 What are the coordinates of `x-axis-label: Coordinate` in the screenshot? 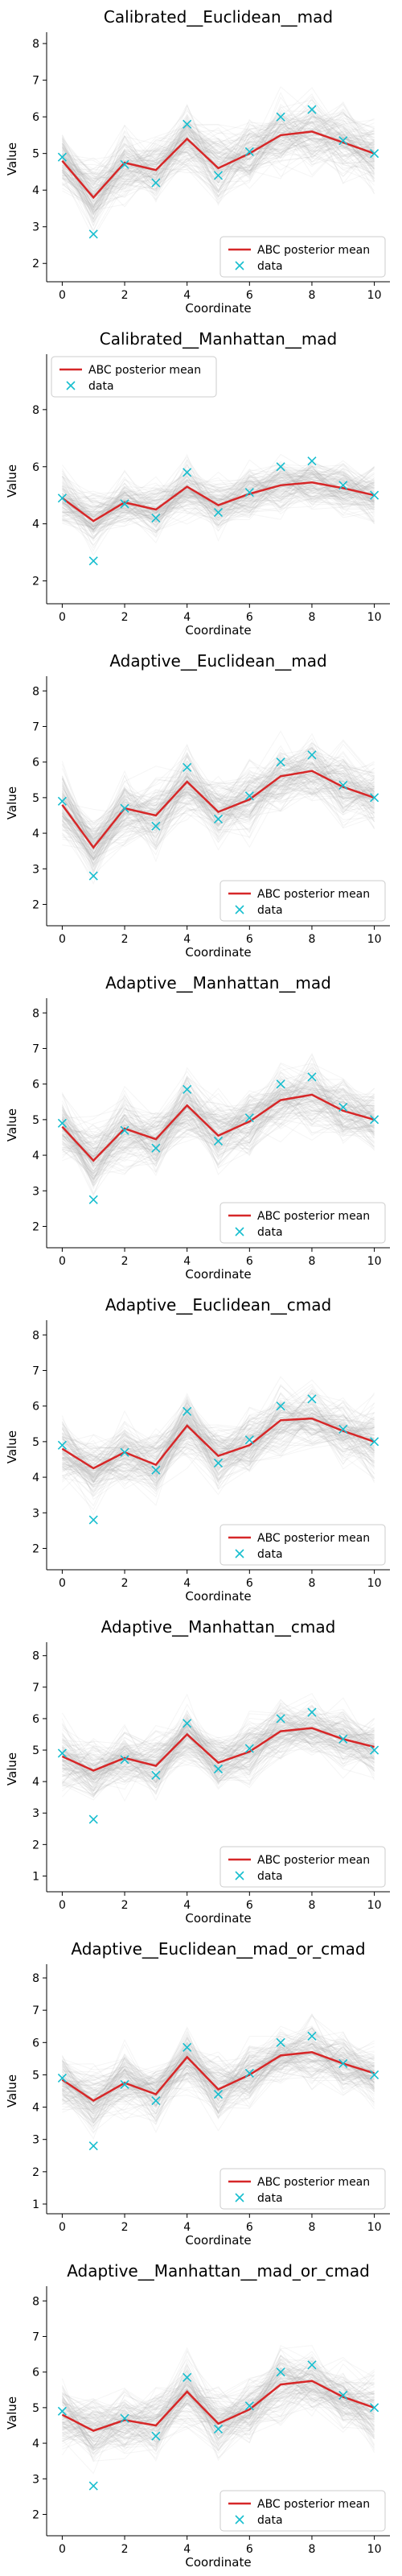 It's located at (218, 2562).